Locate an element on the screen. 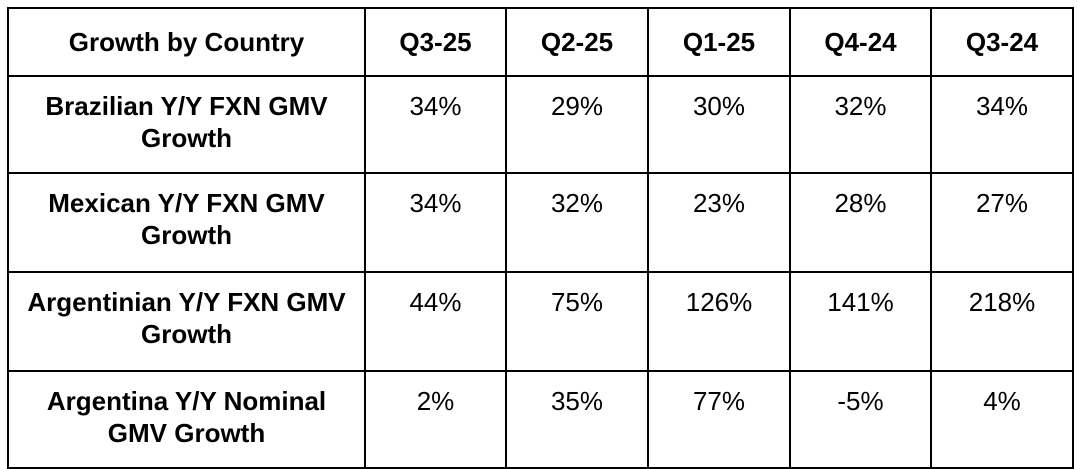 This screenshot has width=1078, height=469. row-label: Argentina Y/Y Nominal GMV Growth is located at coordinates (186, 419).